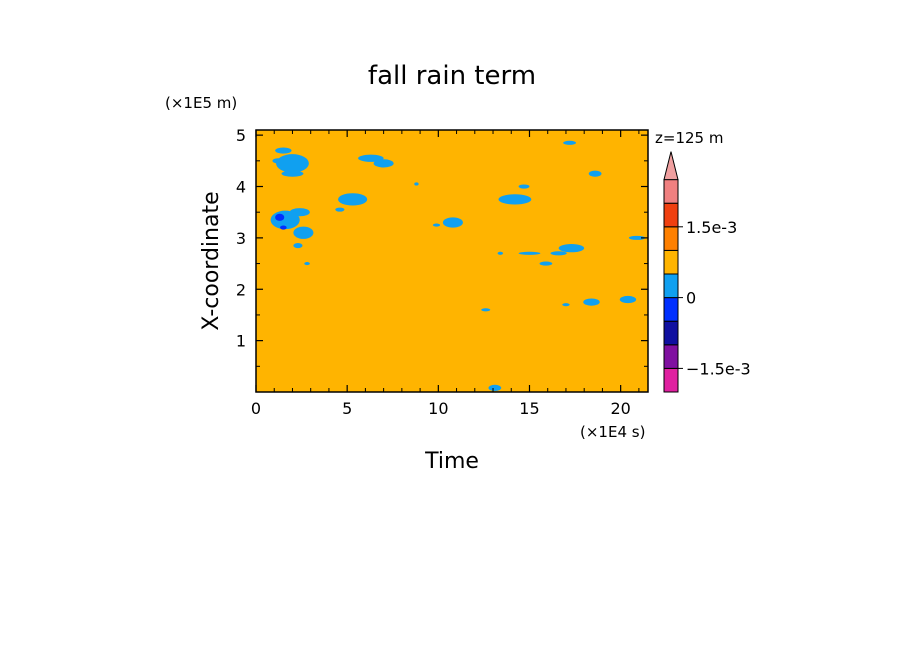 Image resolution: width=904 pixels, height=659 pixels. I want to click on level-label: z=125 m, so click(689, 138).